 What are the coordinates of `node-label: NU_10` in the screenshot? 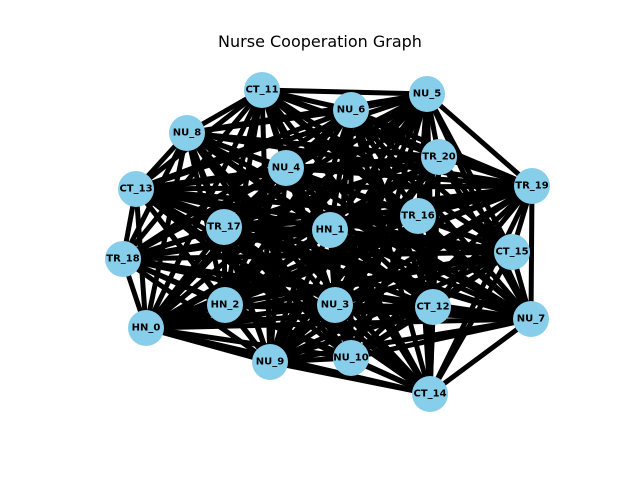 It's located at (350, 358).